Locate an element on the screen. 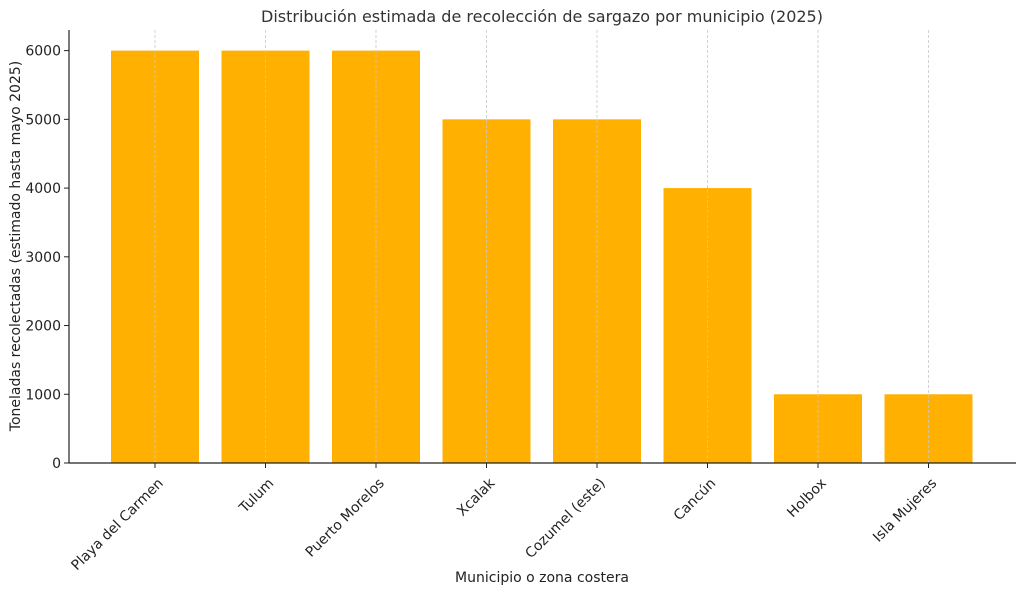 This screenshot has width=1024, height=594. y-tick-label: 6000 is located at coordinates (43, 52).